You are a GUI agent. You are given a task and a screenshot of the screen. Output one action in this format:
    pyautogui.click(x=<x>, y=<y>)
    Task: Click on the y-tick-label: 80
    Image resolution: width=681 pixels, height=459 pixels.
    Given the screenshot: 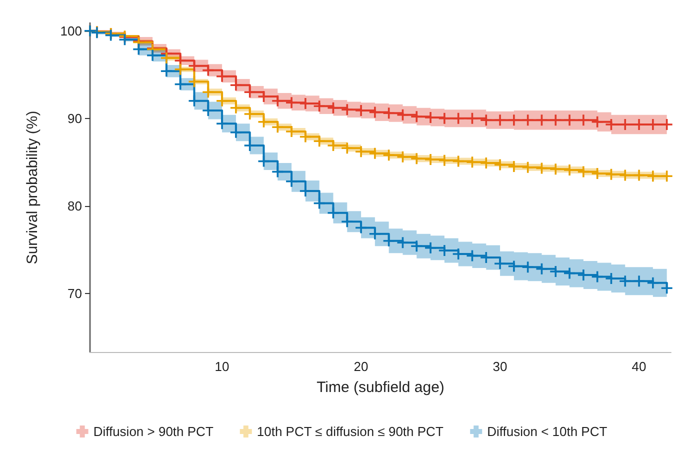 What is the action you would take?
    pyautogui.click(x=75, y=206)
    